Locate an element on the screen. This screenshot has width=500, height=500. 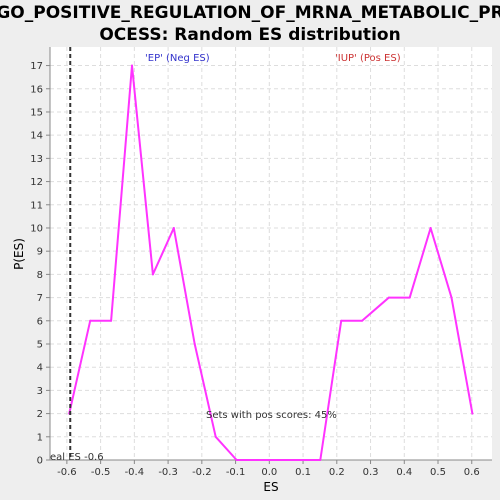
x-tick-label-9: 0.3 is located at coordinates (371, 472).